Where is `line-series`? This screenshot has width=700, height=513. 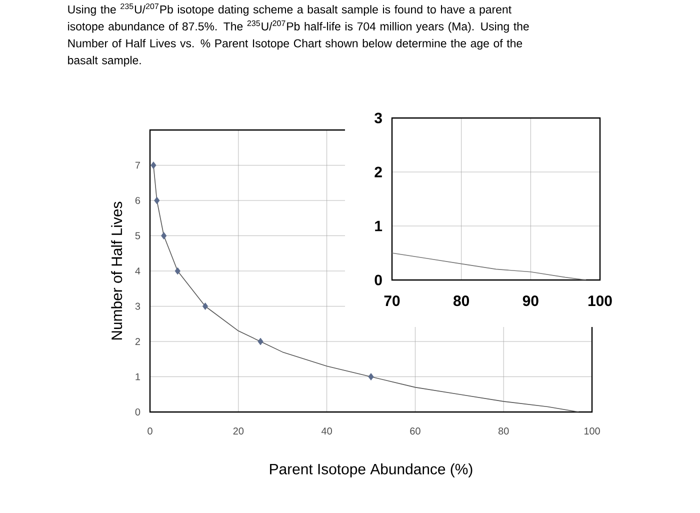 line-series is located at coordinates (489, 266).